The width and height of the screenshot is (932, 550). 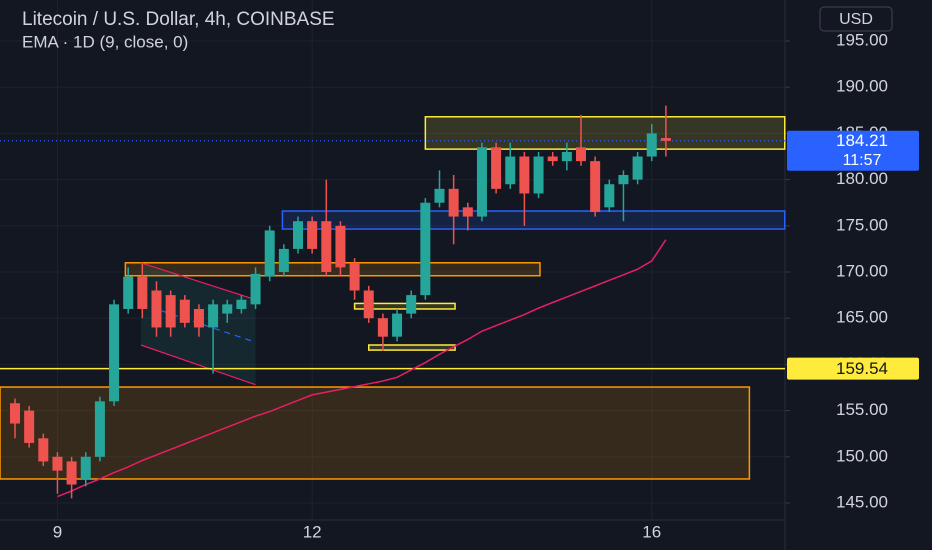 I want to click on last-price-box, so click(x=853, y=150).